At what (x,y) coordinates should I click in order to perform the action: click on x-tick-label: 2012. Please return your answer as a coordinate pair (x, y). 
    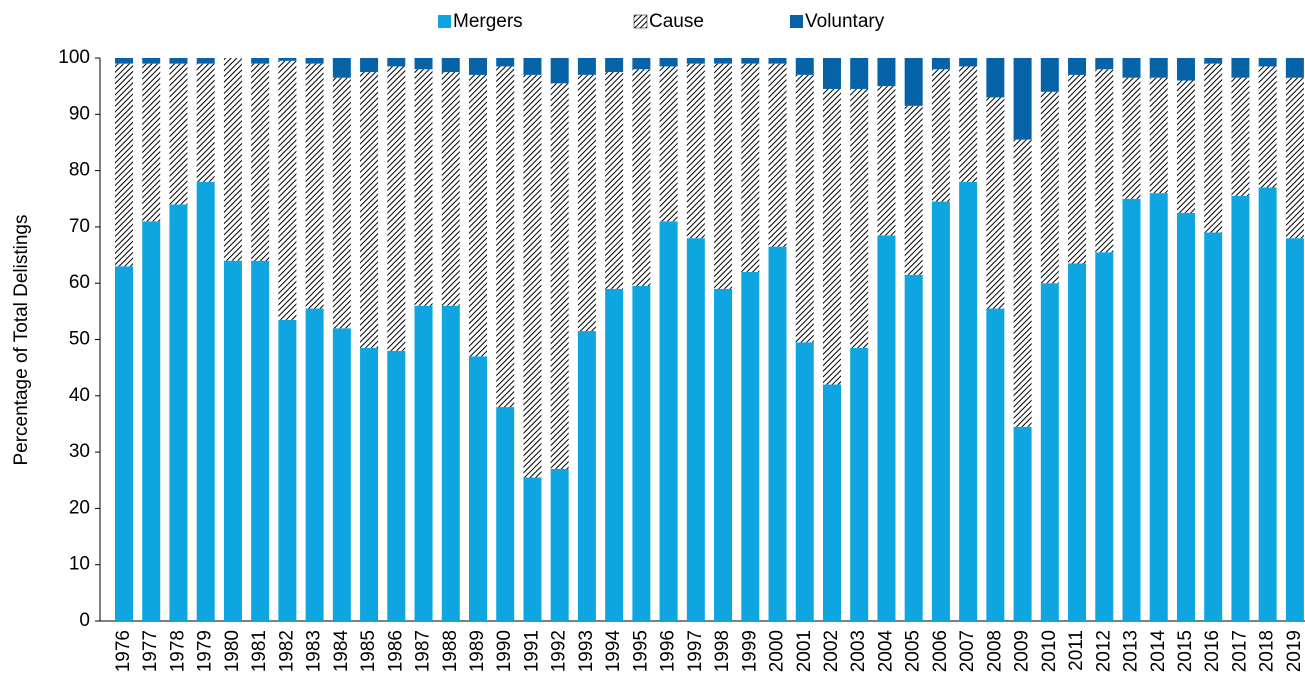
    Looking at the image, I should click on (1103, 651).